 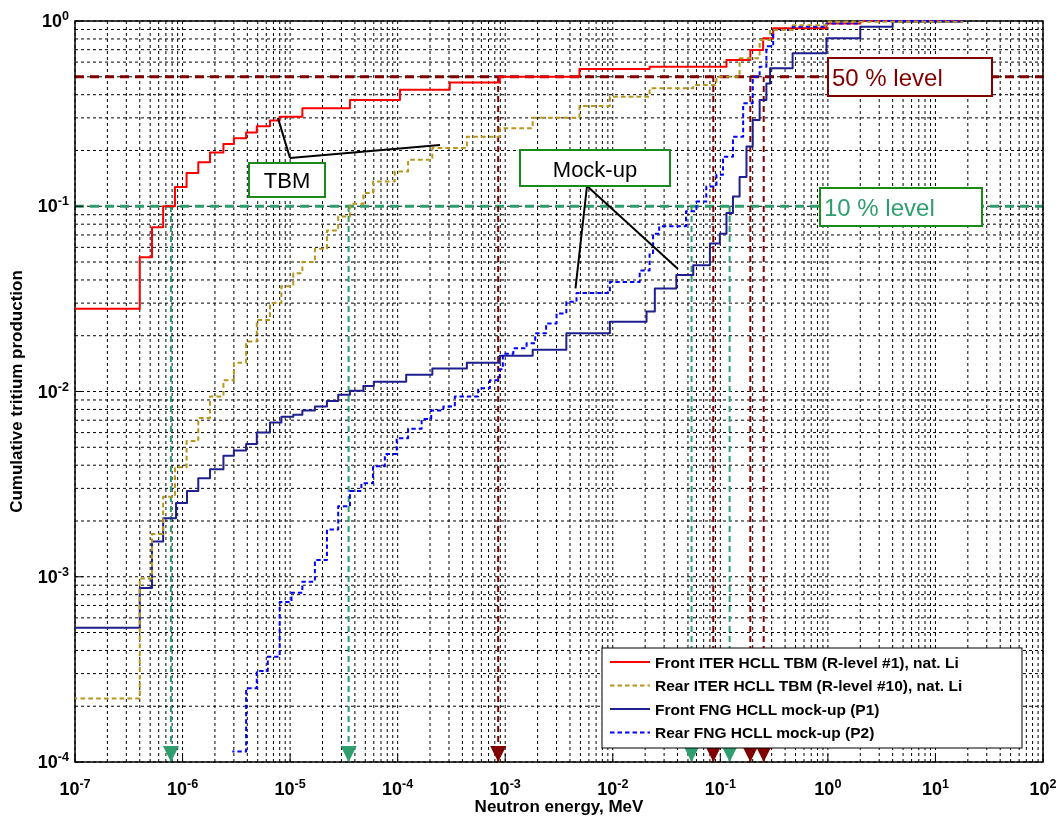 I want to click on y-tick-label: 10$^{-1}$, so click(x=53, y=205).